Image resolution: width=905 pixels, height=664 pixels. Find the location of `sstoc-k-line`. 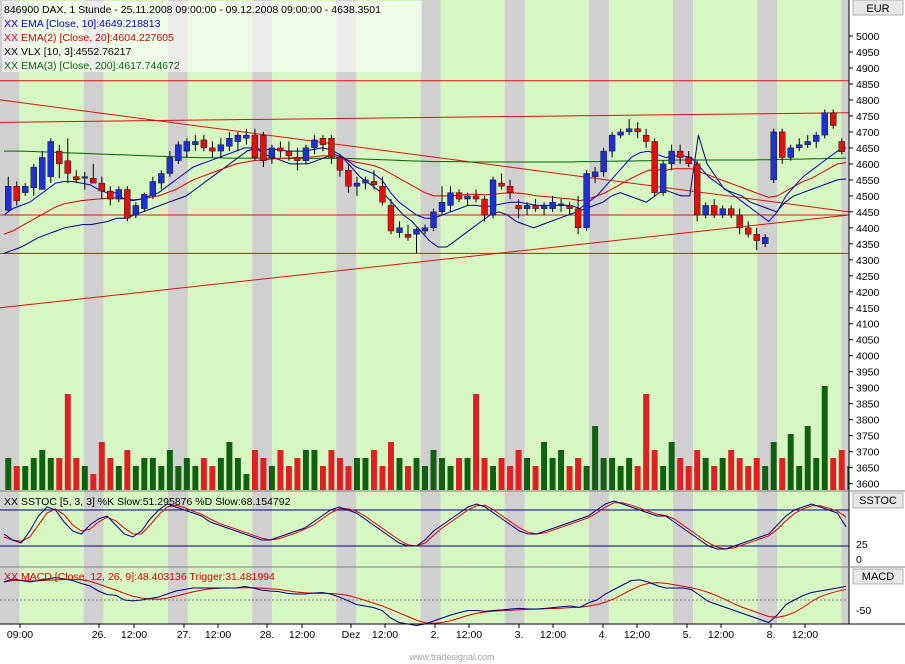

sstoc-k-line is located at coordinates (425, 525).